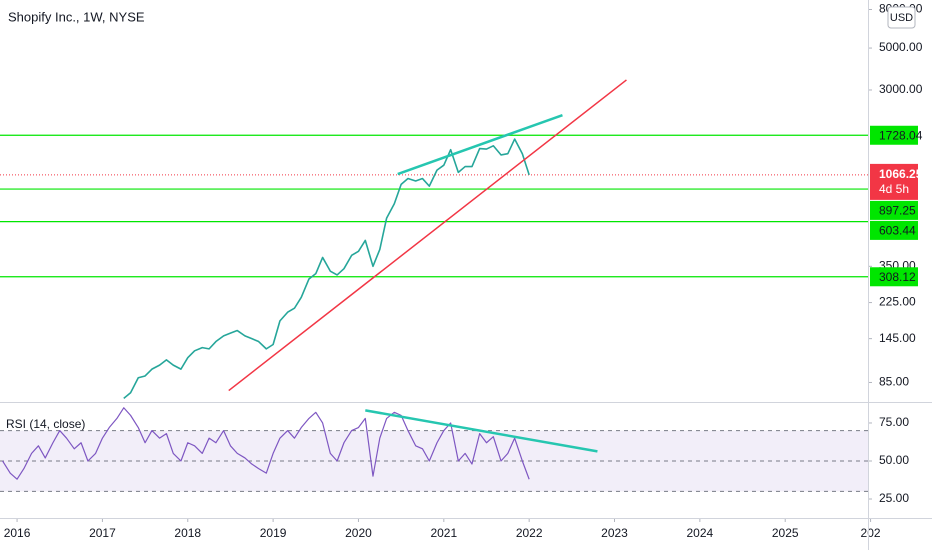 Image resolution: width=932 pixels, height=550 pixels. What do you see at coordinates (894, 460) in the screenshot?
I see `y-tick-label: 50.00` at bounding box center [894, 460].